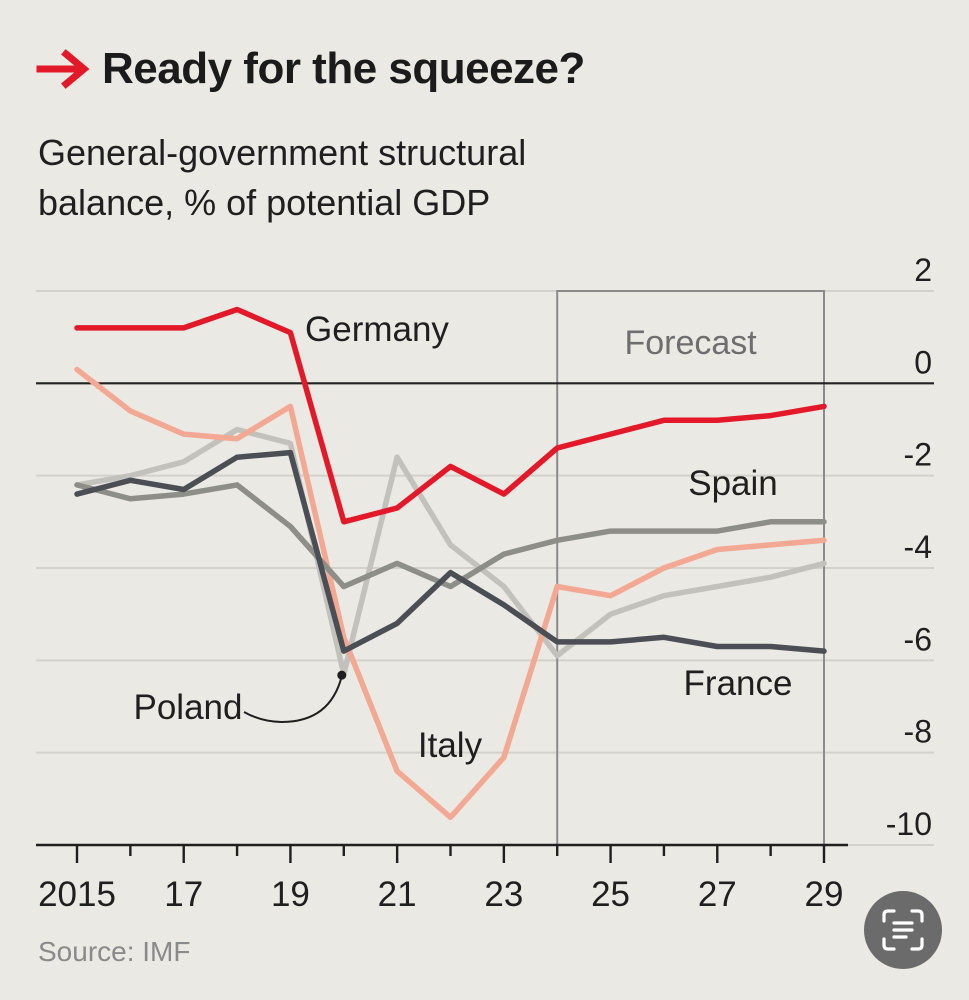 This screenshot has height=1000, width=969. Describe the element at coordinates (923, 362) in the screenshot. I see `y-tick-label-0: 0` at that location.